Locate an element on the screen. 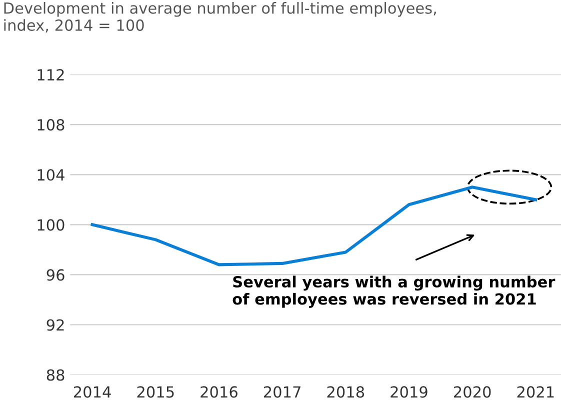 The image size is (561, 403). y-tick-label: 92 is located at coordinates (55, 325).